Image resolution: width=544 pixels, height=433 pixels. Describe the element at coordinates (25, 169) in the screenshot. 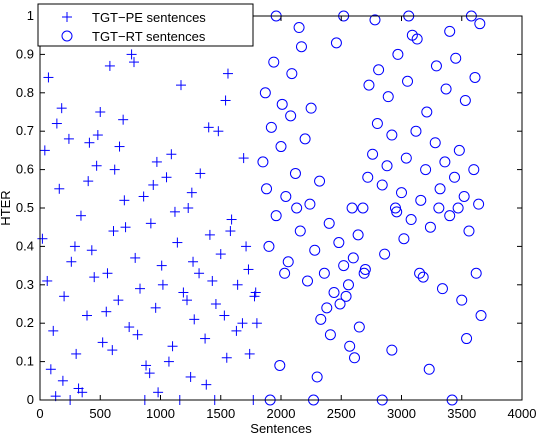

I see `y-tick-label: 0.6` at that location.